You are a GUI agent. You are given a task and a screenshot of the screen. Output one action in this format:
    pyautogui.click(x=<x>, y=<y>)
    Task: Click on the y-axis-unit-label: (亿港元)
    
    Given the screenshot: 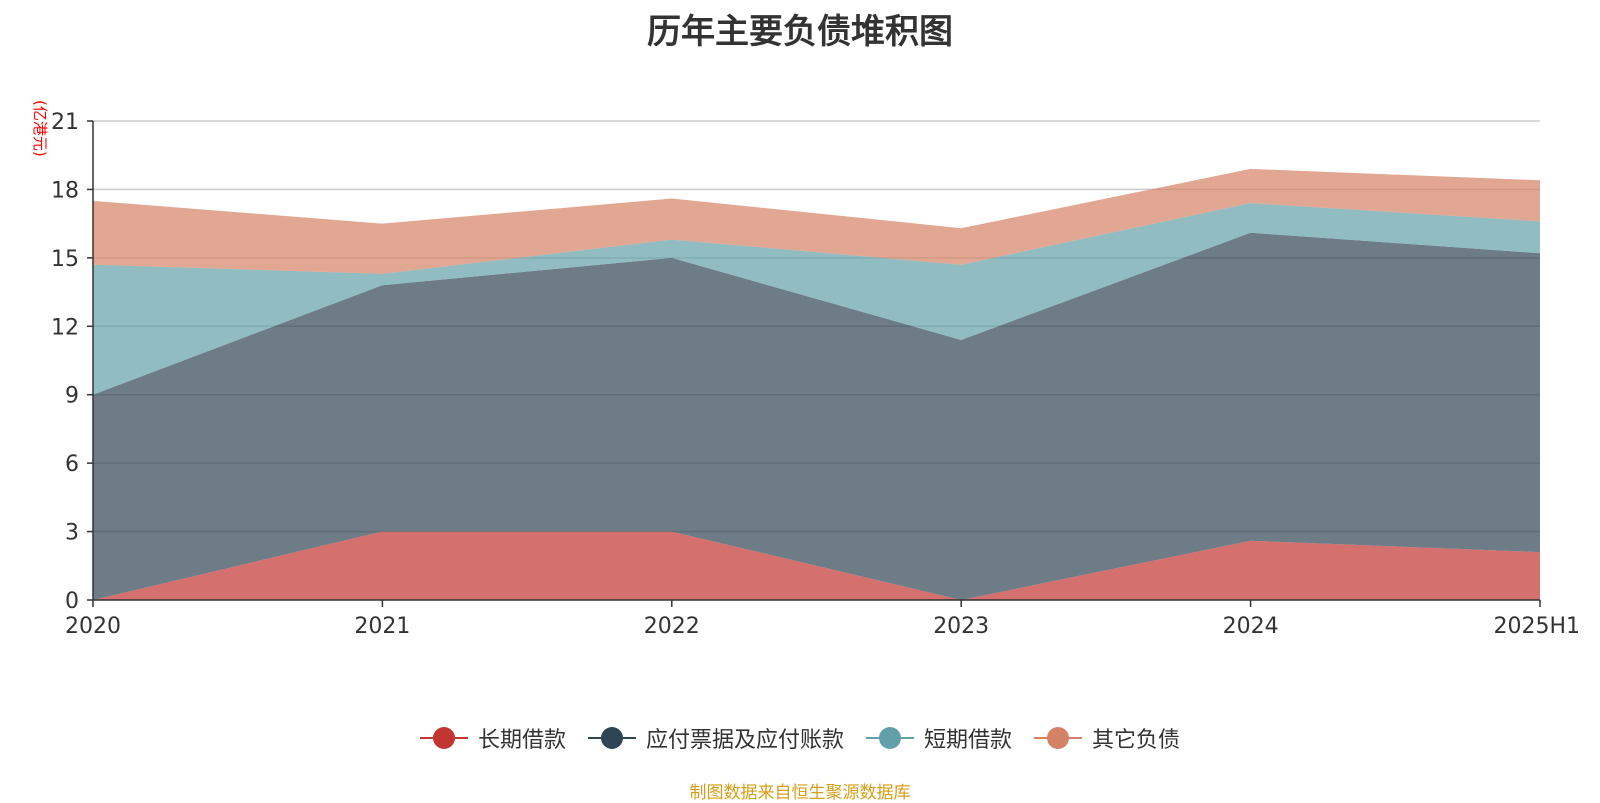 What is the action you would take?
    pyautogui.click(x=40, y=128)
    